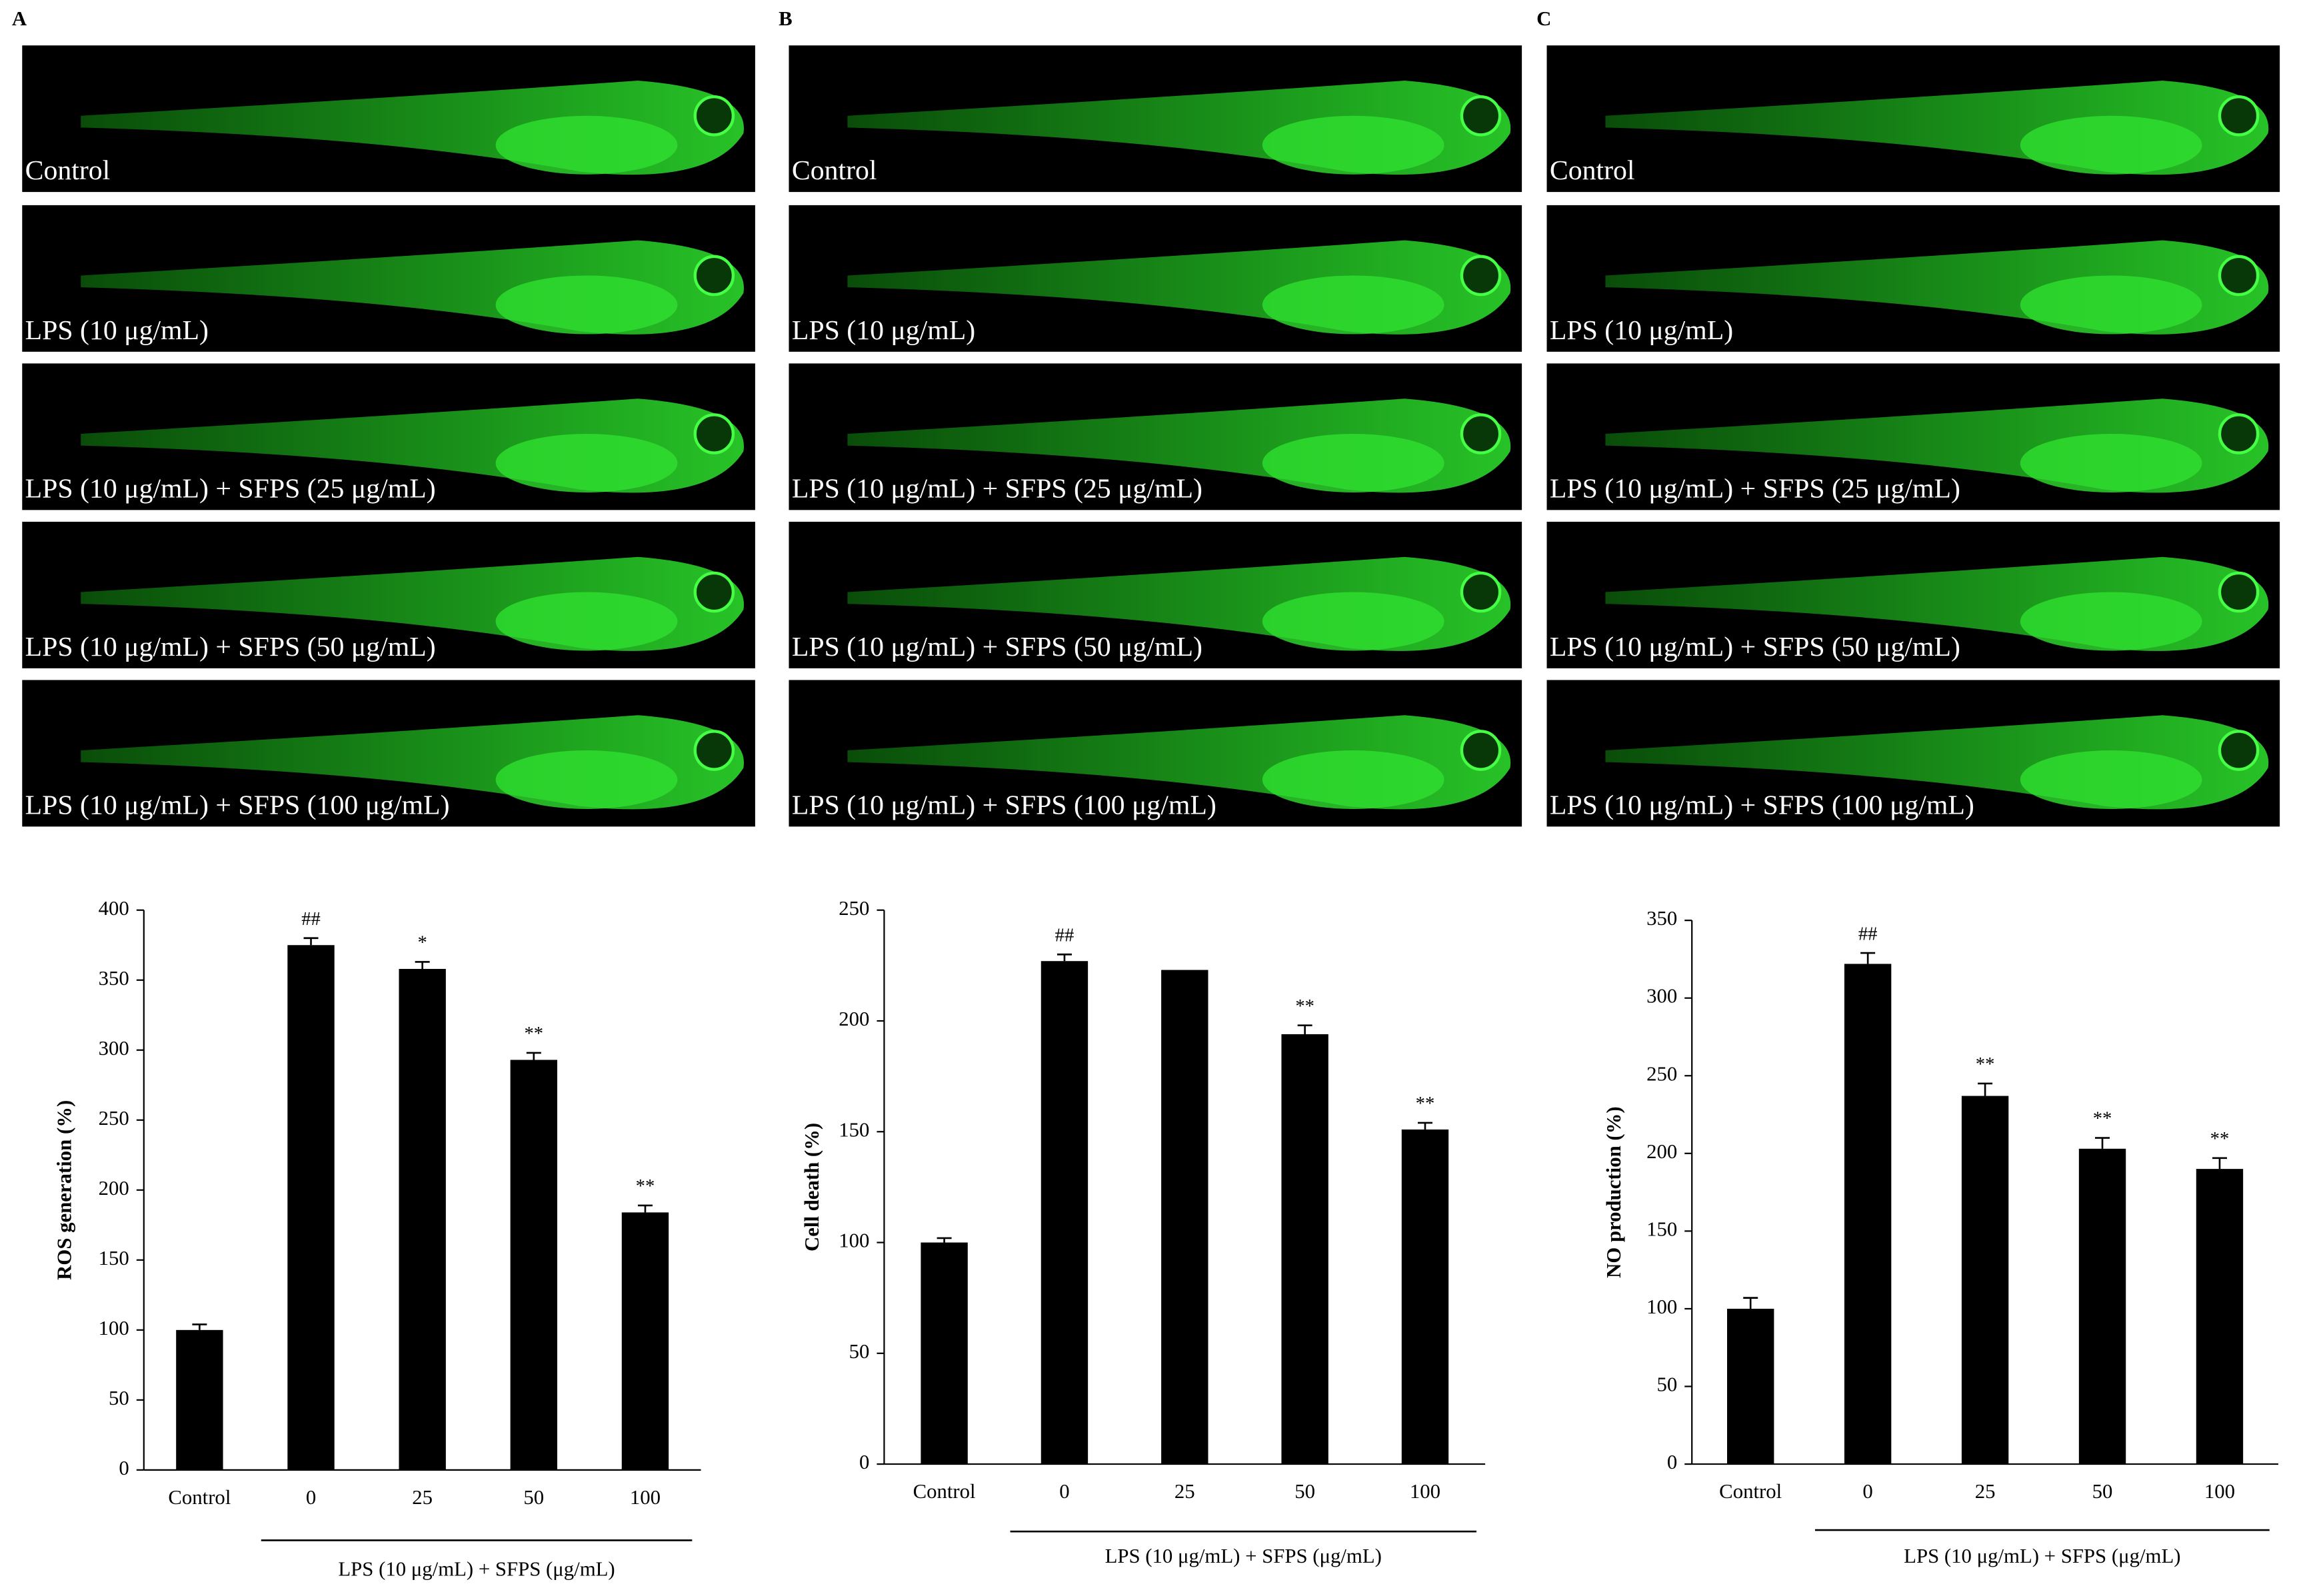  Describe the element at coordinates (117, 330) in the screenshot. I see `image-caption: LPS (10 μg/mL)` at that location.